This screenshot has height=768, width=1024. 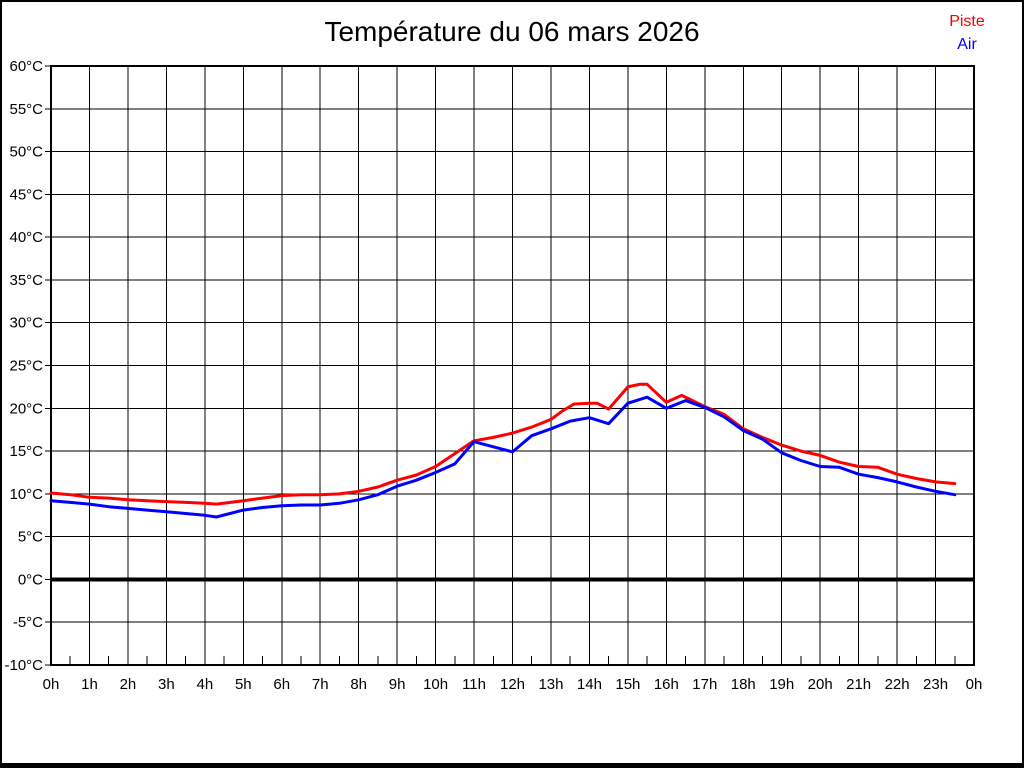 What do you see at coordinates (503, 444) in the screenshot?
I see `series-piste-line` at bounding box center [503, 444].